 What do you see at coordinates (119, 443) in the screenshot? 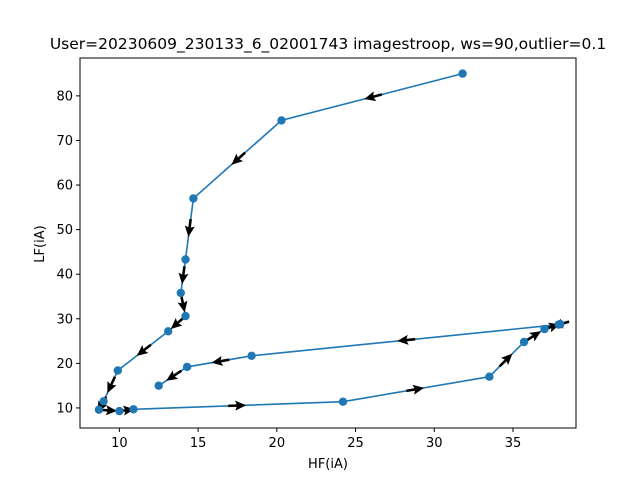
I see `x-tick-label: 10` at bounding box center [119, 443].